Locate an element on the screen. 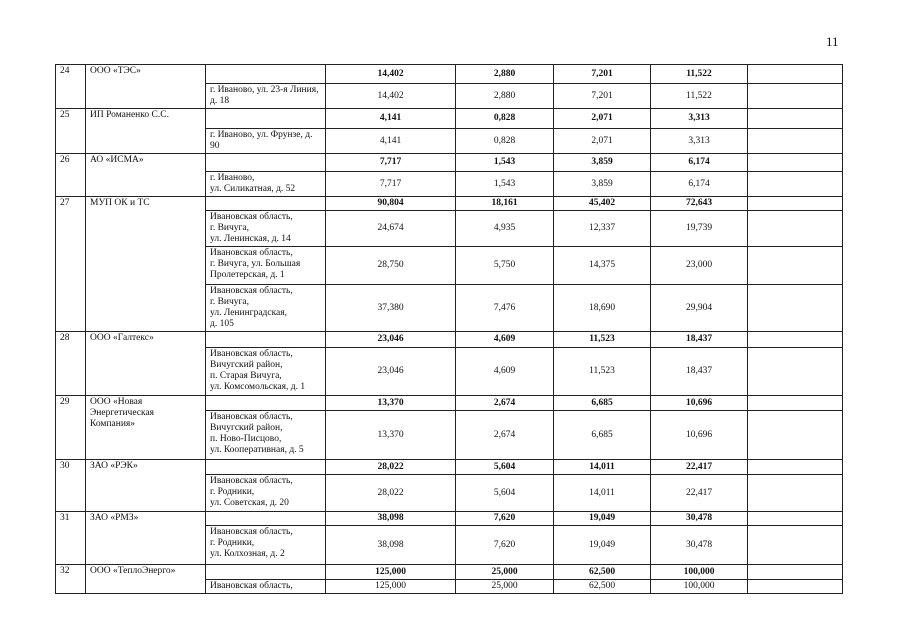 This screenshot has width=905, height=640. row-number: 27 is located at coordinates (70, 264).